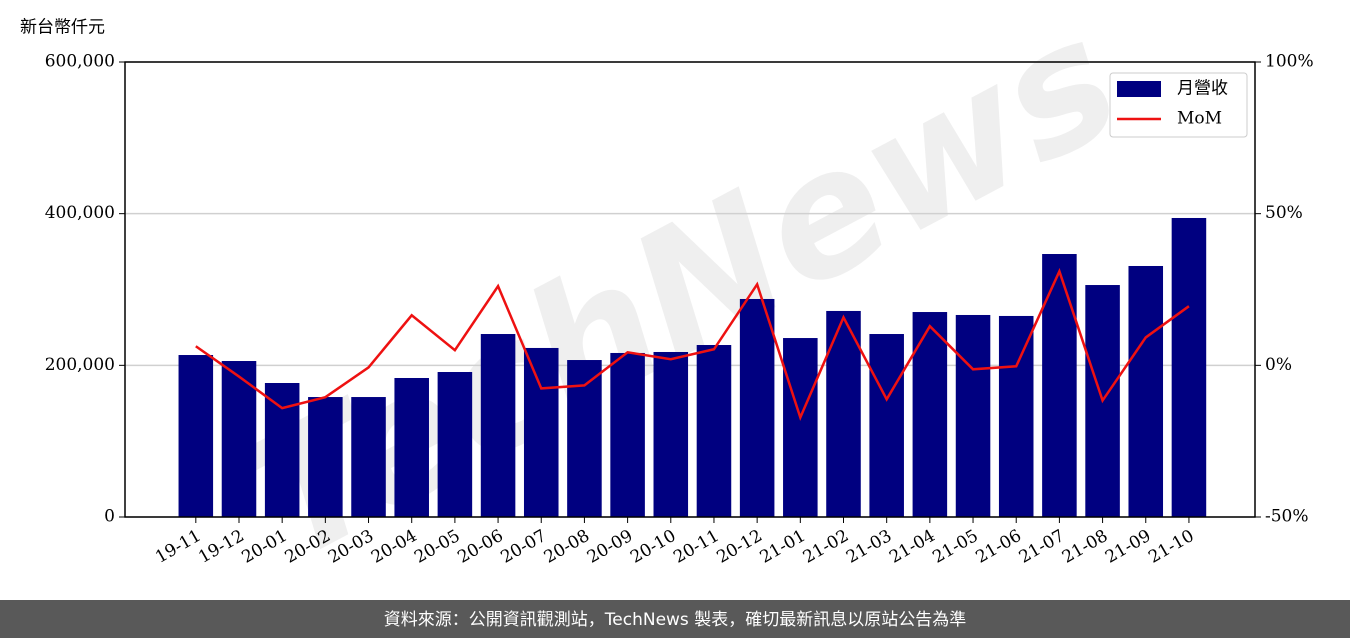  What do you see at coordinates (1289, 62) in the screenshot?
I see `y2-tick-label: 100%` at bounding box center [1289, 62].